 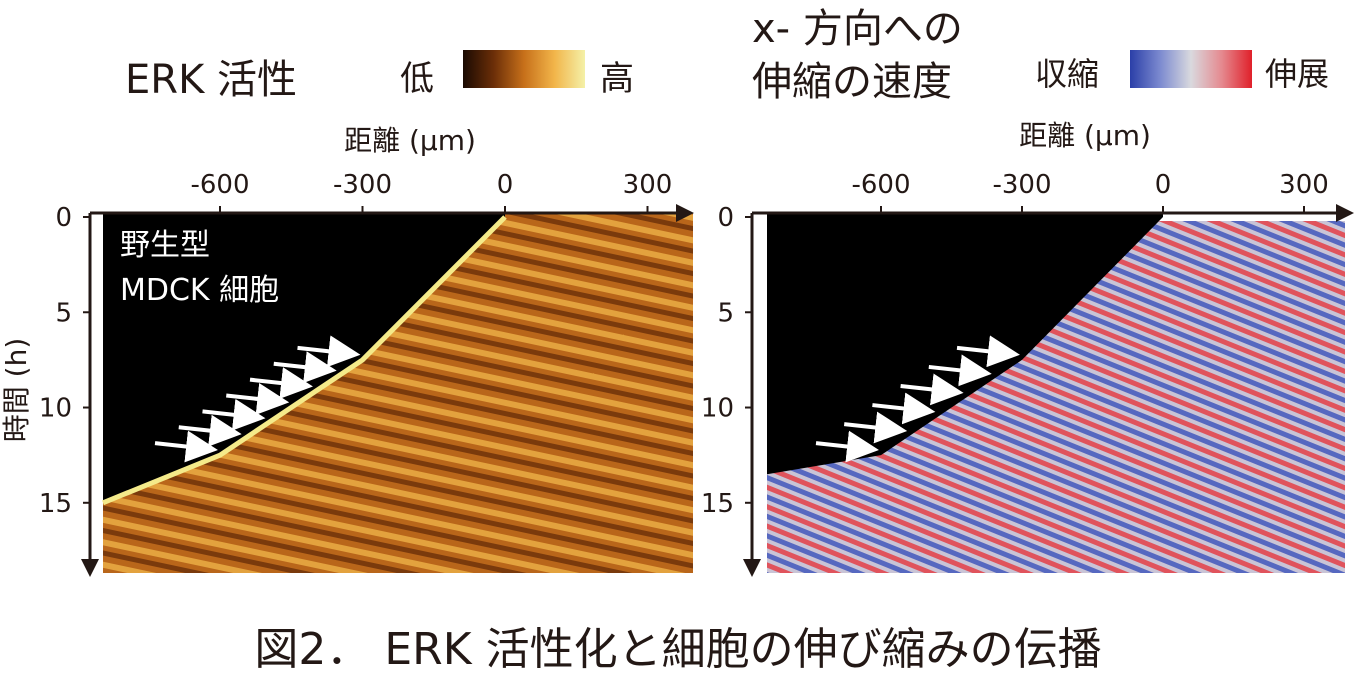 What do you see at coordinates (726, 361) in the screenshot?
I see `velocity-yticks: 0 5 10 15` at bounding box center [726, 361].